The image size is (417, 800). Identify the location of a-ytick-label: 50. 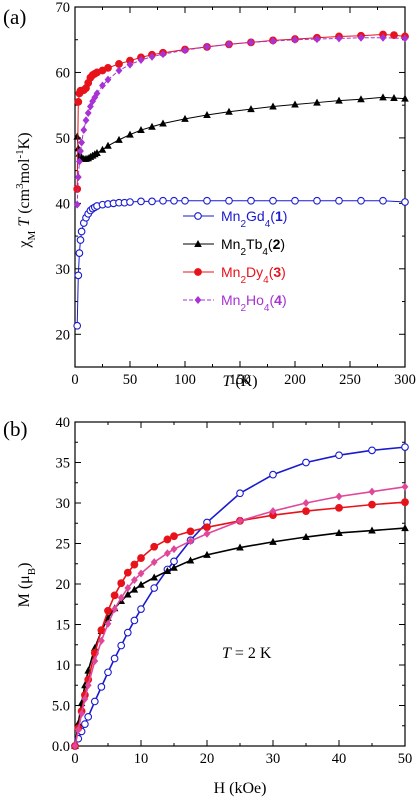
(63, 139).